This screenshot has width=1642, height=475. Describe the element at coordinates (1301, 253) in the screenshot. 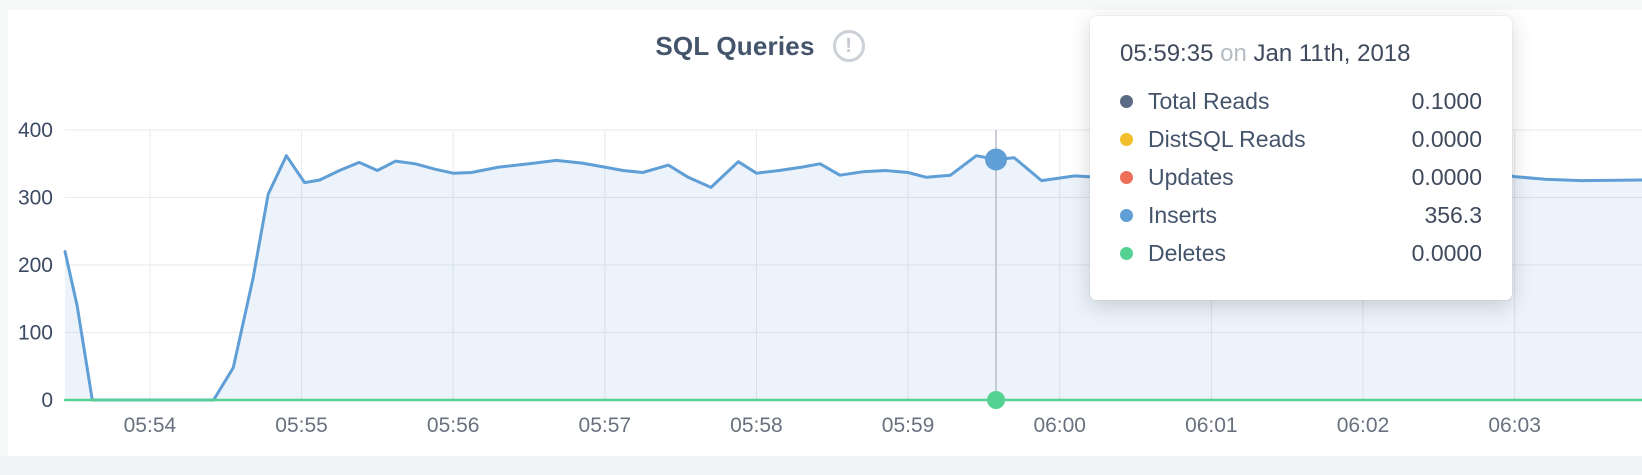

I see `tooltip-row-deletes: Deletes 0.0000` at that location.